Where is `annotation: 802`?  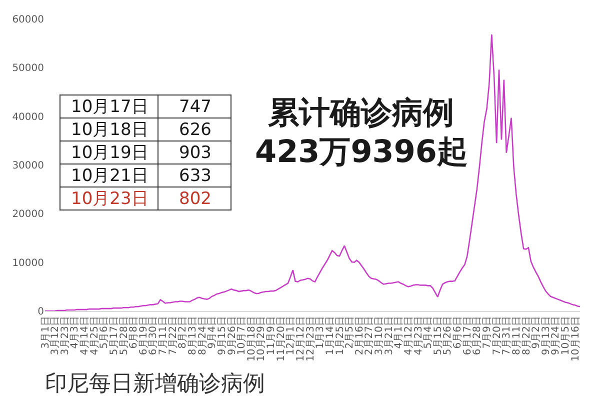 annotation: 802 is located at coordinates (195, 199).